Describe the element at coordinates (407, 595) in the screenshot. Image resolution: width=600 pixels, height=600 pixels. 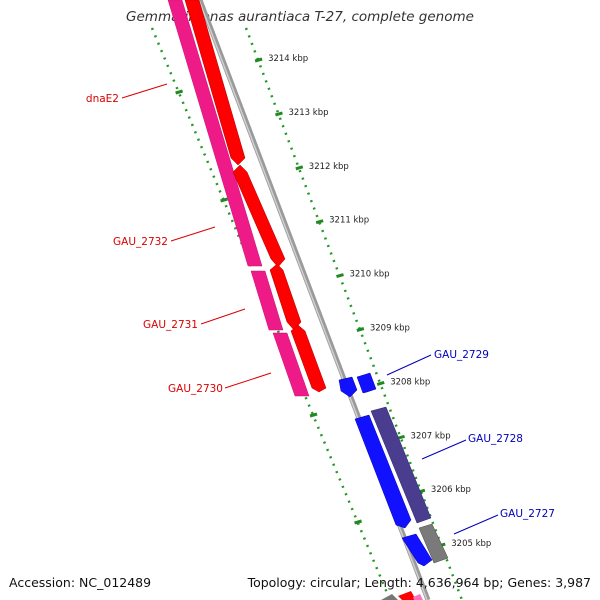
I see `gene-block-bottom-red` at that location.